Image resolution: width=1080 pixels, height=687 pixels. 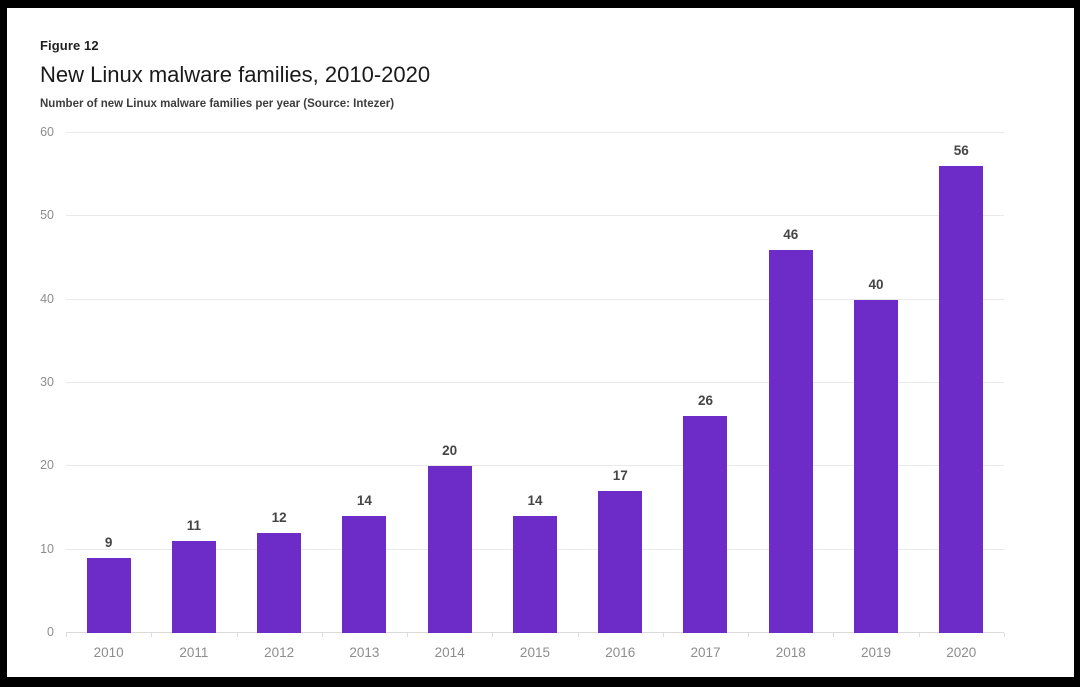 I want to click on bar-column-2010: 9 2010, so click(x=108, y=396).